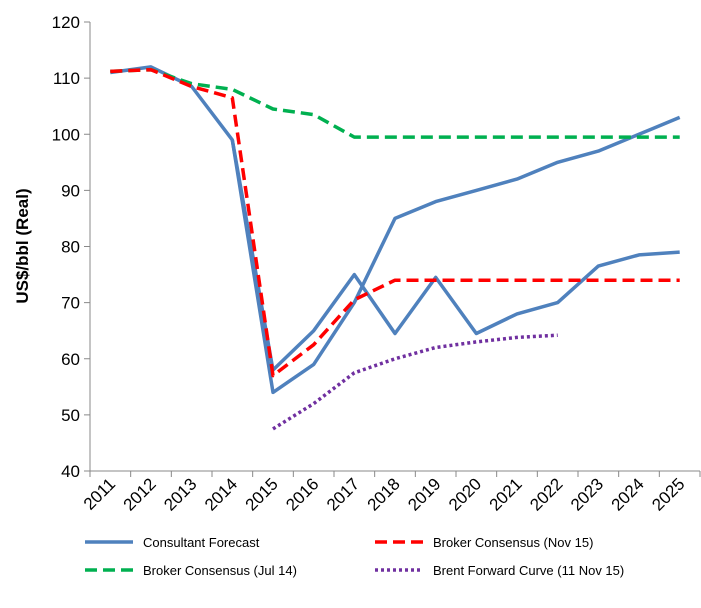 This screenshot has height=608, width=701. I want to click on x-tick-label: 2019, so click(424, 494).